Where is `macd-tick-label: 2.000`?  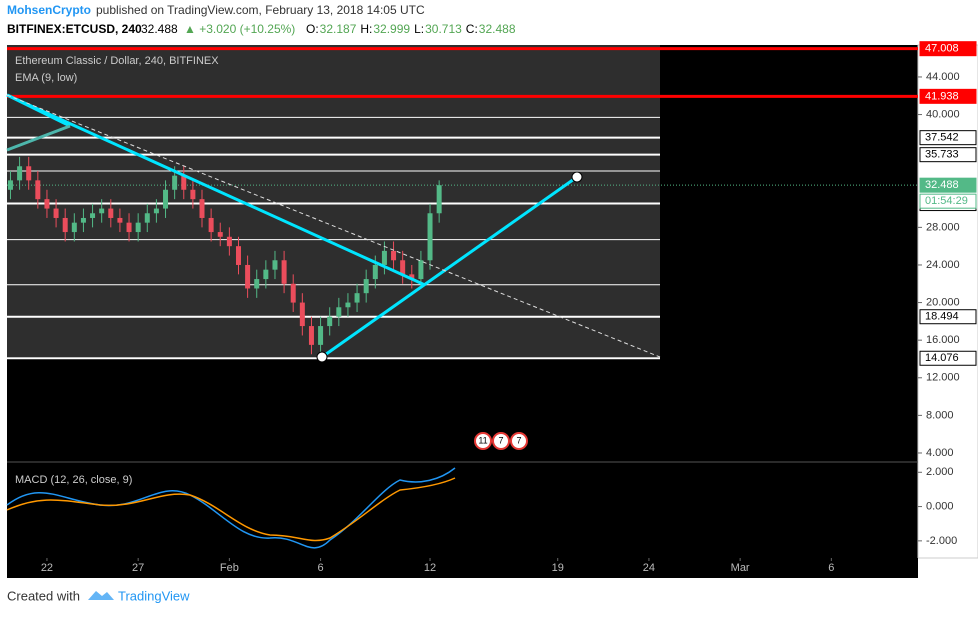 macd-tick-label: 2.000 is located at coordinates (940, 472).